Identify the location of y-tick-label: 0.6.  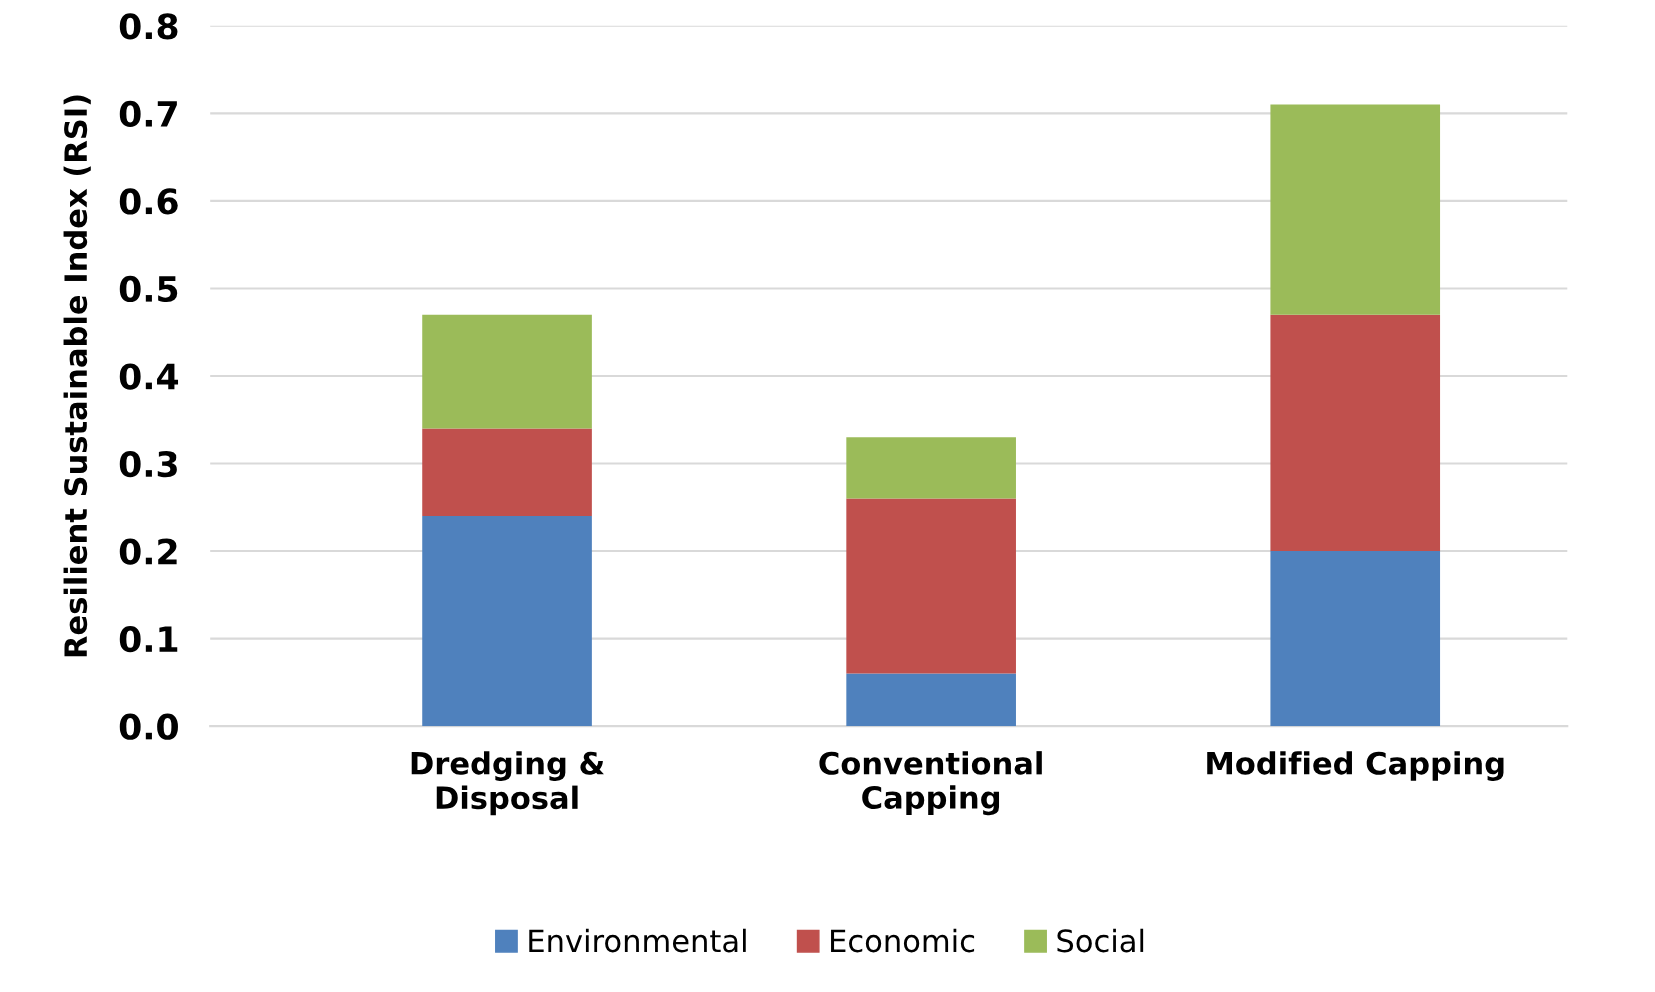
(148, 201).